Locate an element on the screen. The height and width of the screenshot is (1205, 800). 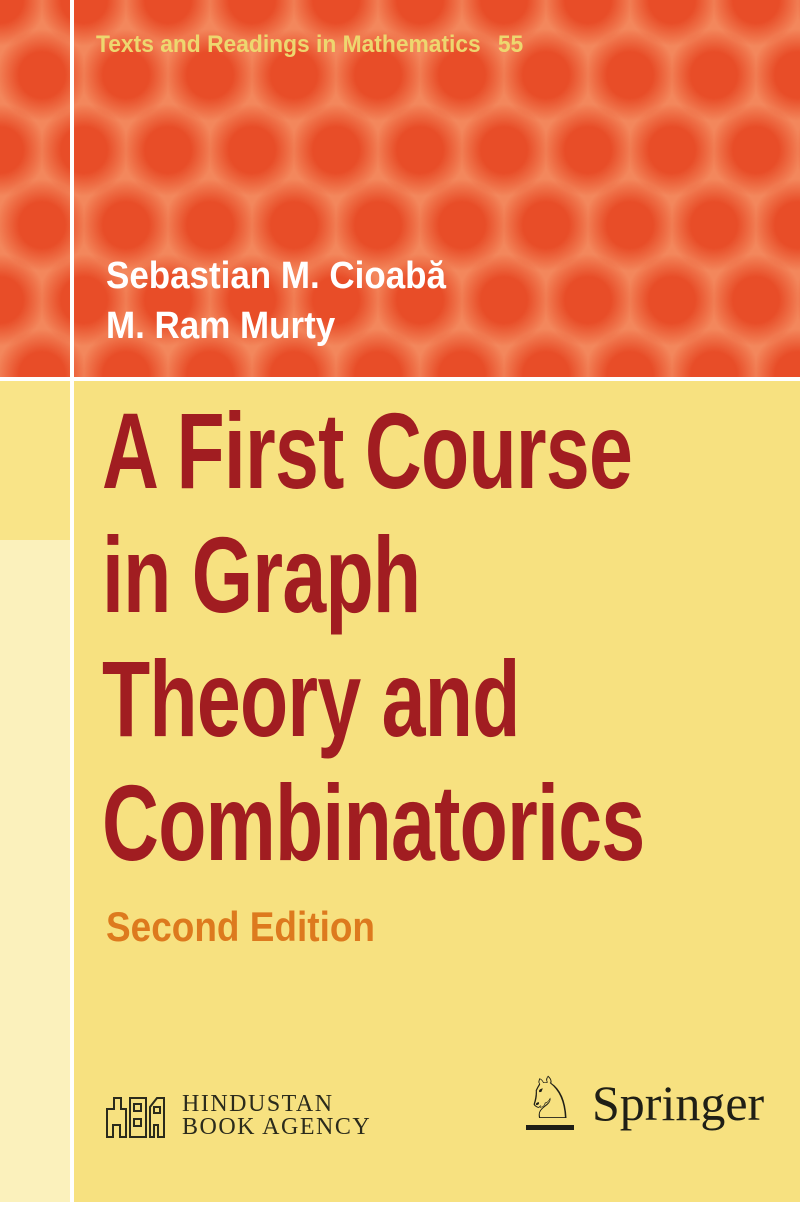
hba-building-icon is located at coordinates (135, 1117).